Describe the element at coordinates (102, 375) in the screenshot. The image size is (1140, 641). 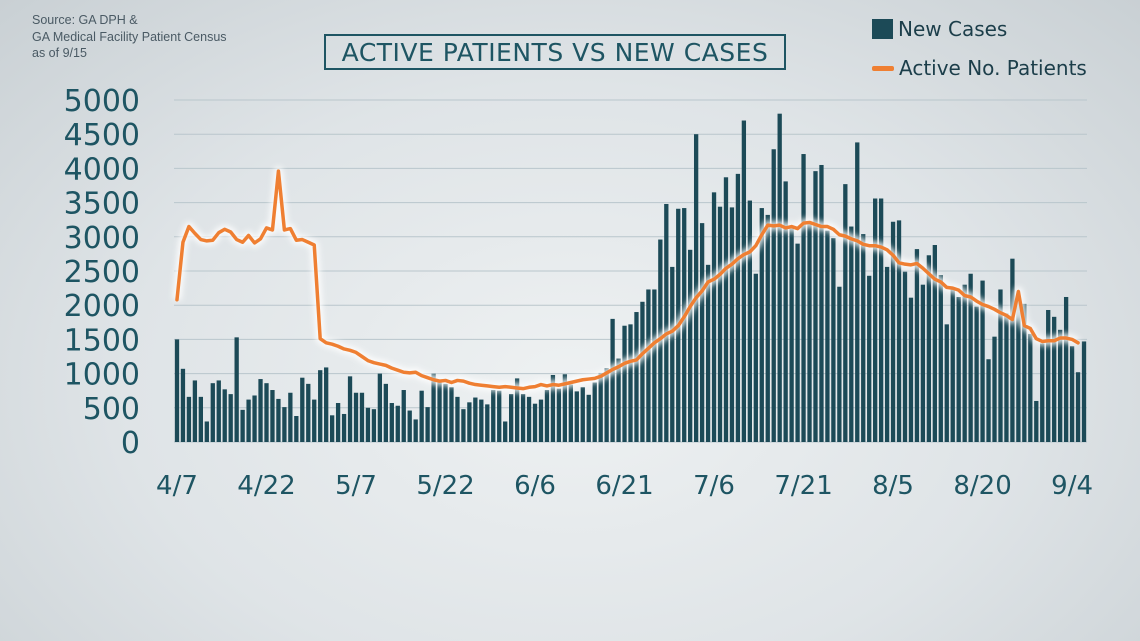
I see `y-tick-label: 1000` at that location.